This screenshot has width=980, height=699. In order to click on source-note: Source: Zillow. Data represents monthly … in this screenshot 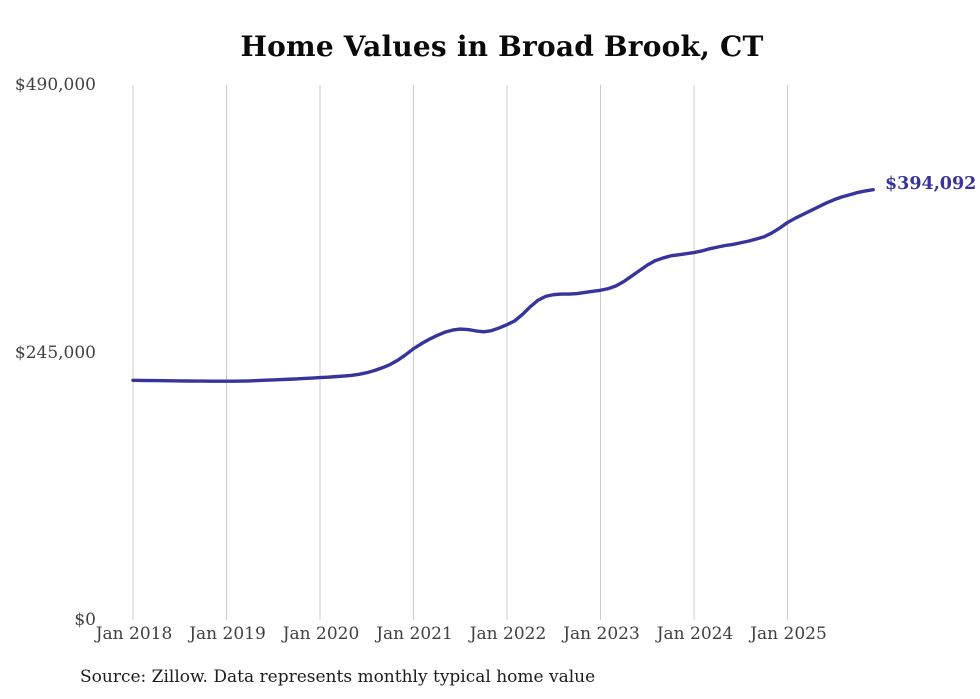, I will do `click(338, 677)`.